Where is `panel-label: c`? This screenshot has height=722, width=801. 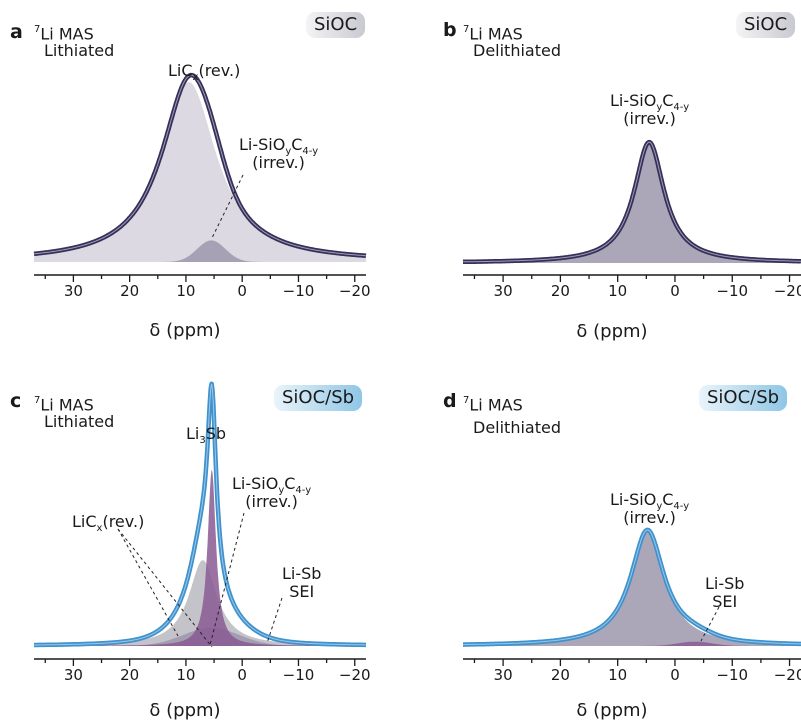
panel-label: c is located at coordinates (16, 401).